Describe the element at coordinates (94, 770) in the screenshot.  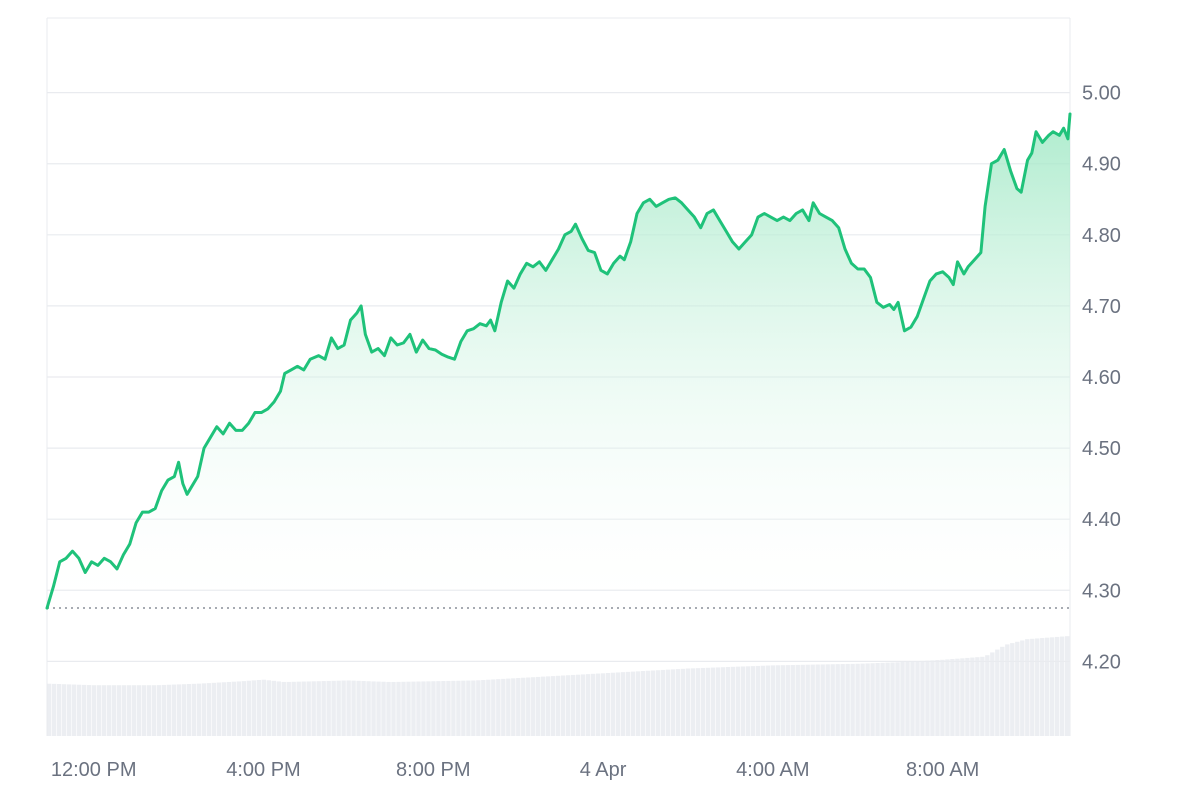
I see `x-tick-label: 12:00 PM` at that location.